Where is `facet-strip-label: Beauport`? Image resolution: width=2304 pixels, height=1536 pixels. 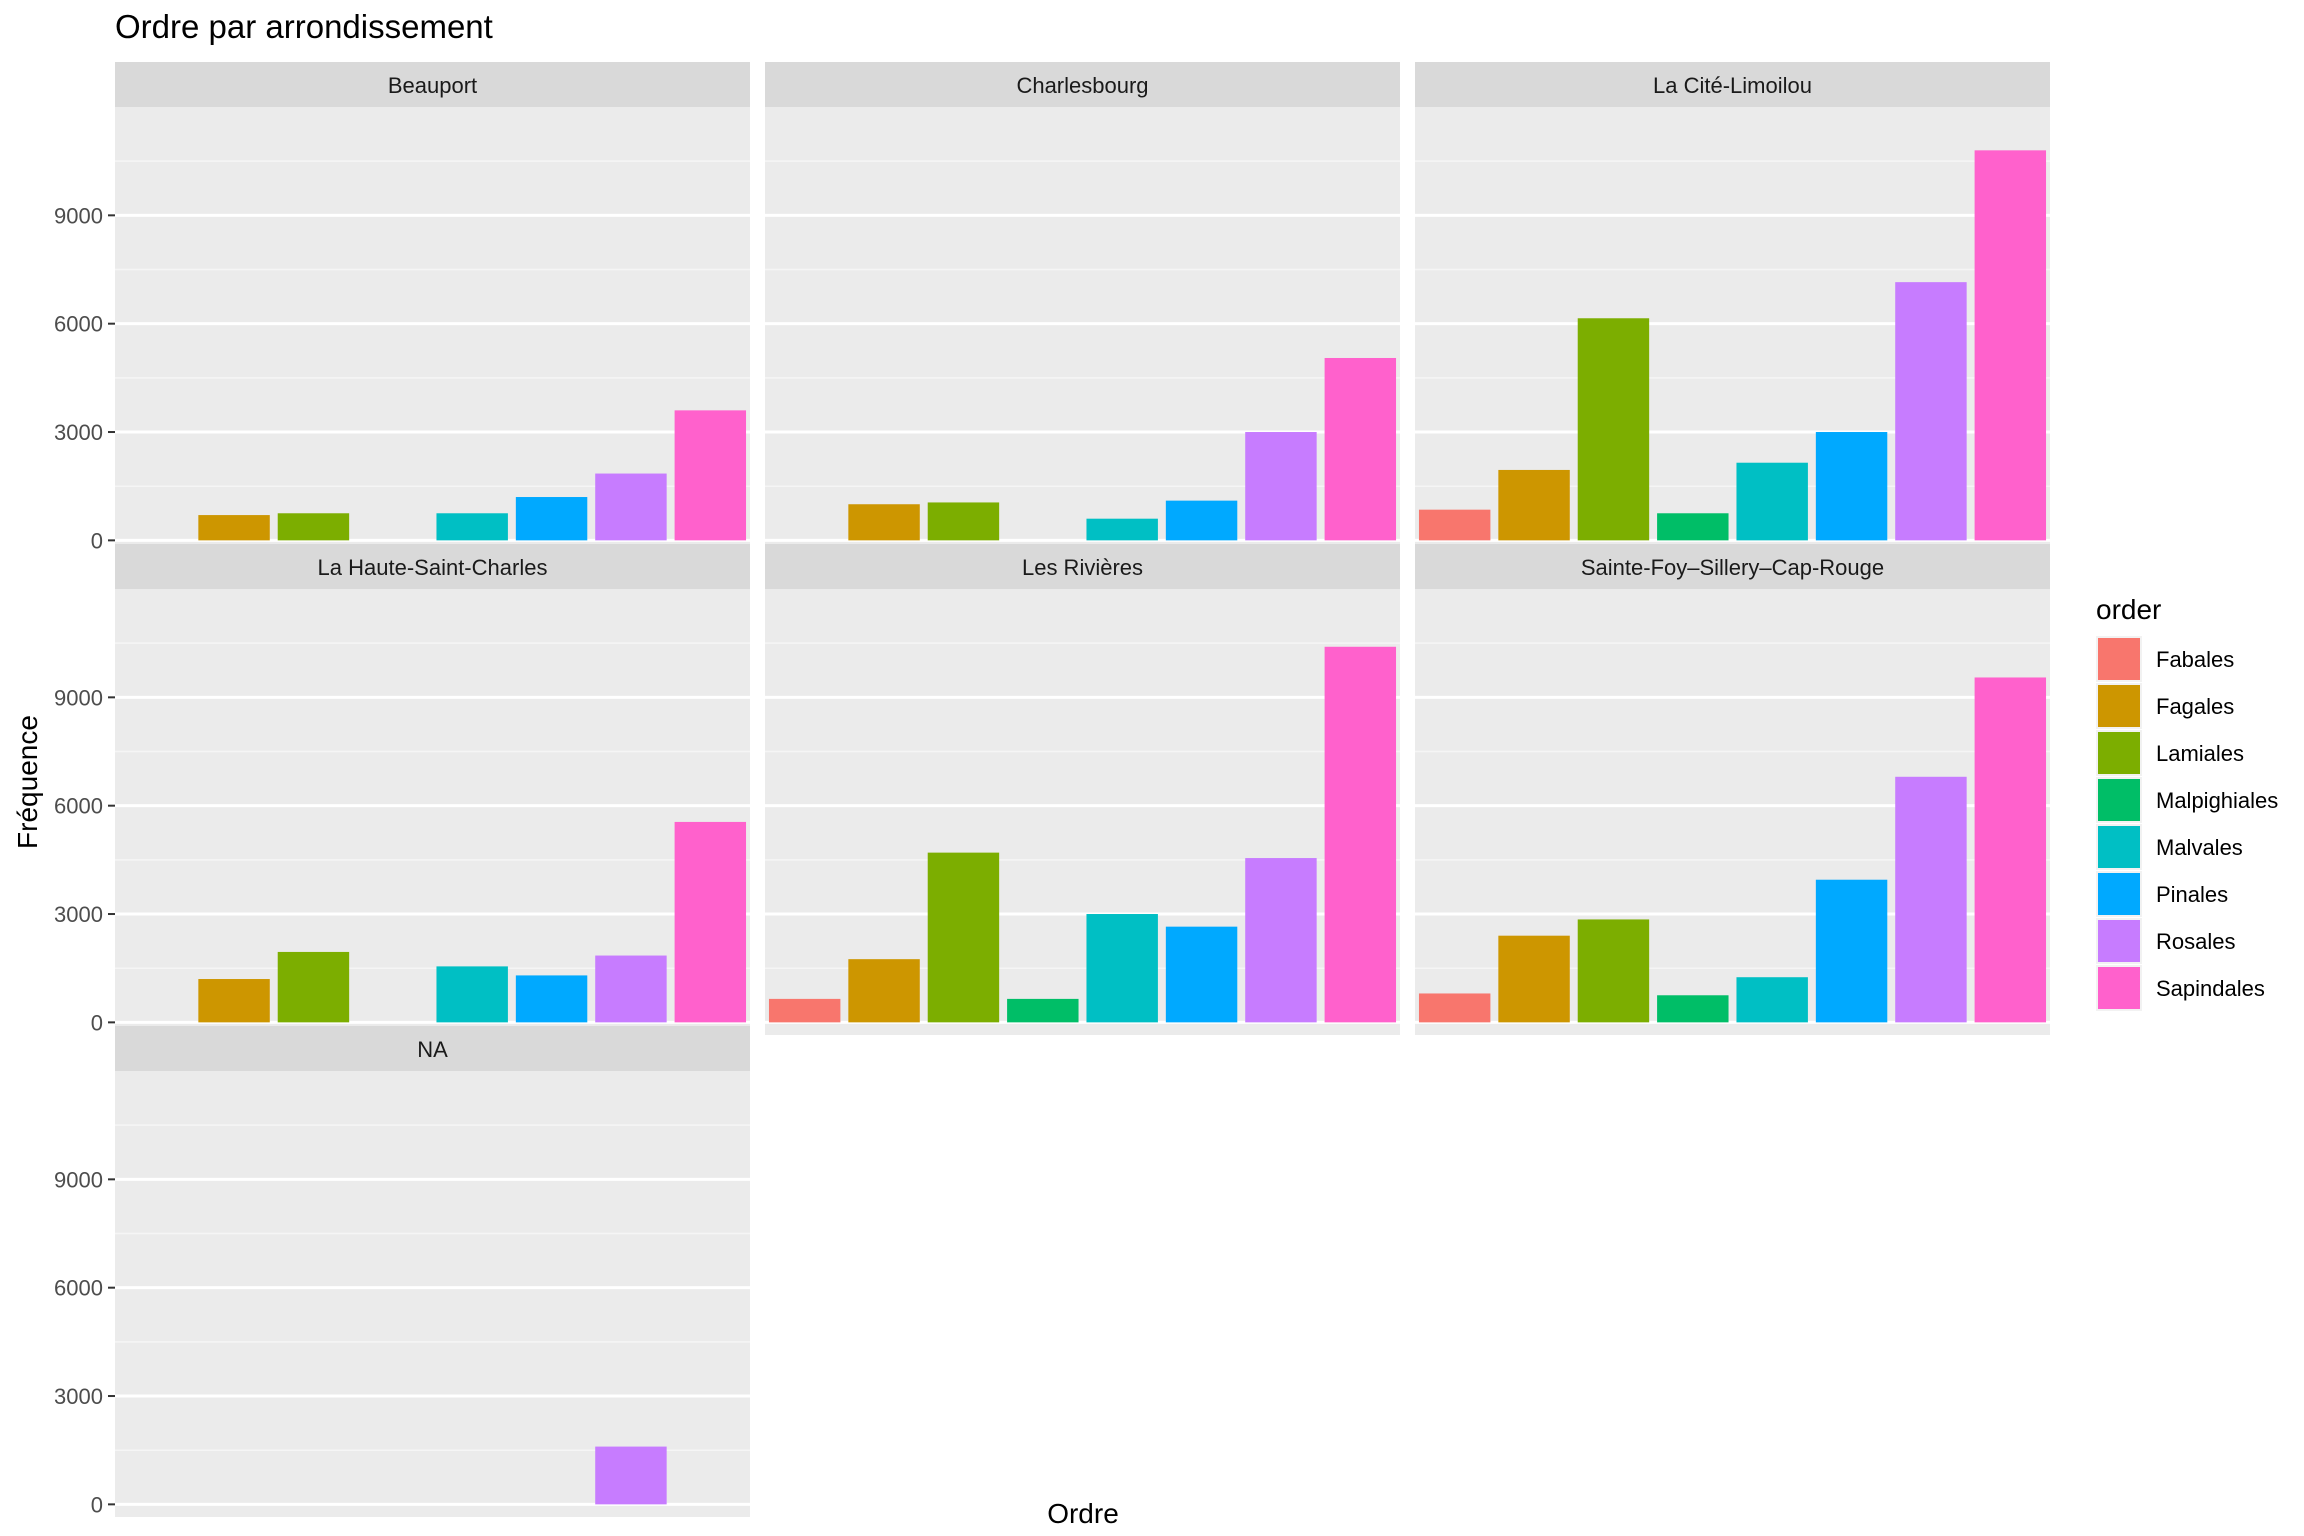 facet-strip-label: Beauport is located at coordinates (432, 85).